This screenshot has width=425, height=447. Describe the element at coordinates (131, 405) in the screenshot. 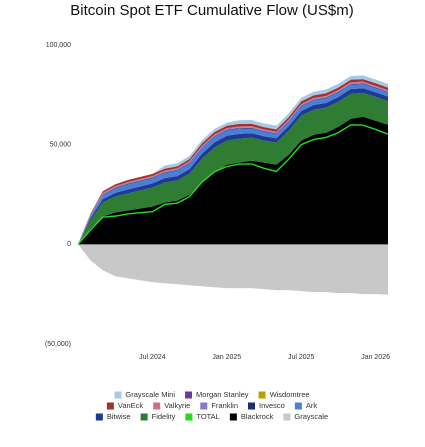

I see `legend-label: VanEck` at that location.